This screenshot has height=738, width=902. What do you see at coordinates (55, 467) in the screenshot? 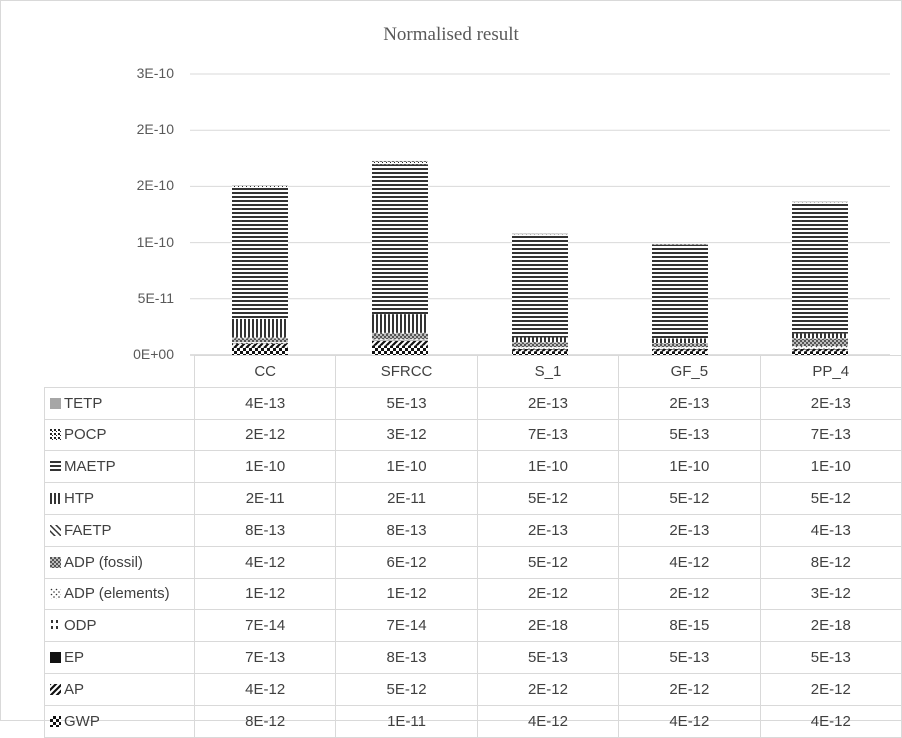
I see `horizontal-lines-icon` at bounding box center [55, 467].